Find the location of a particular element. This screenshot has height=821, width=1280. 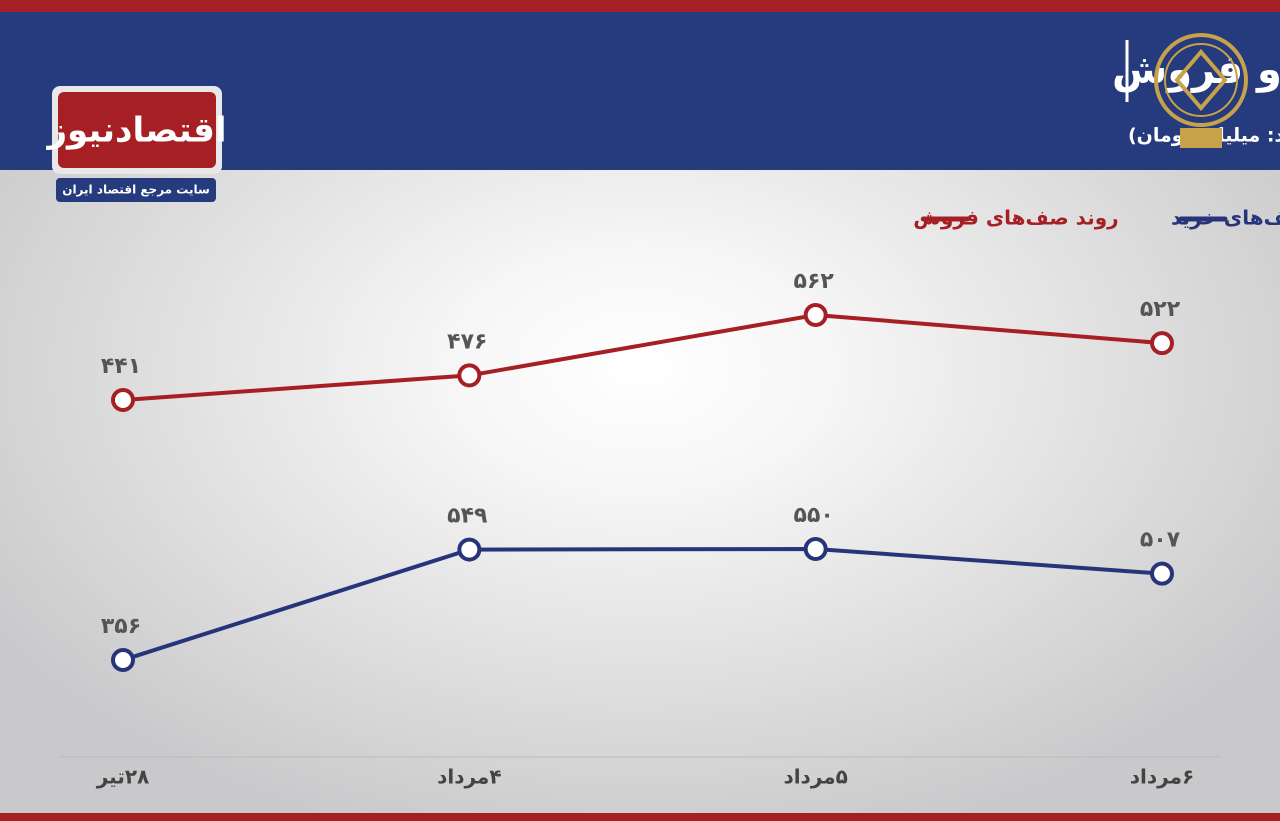

value-label: ۵۴۹ is located at coordinates (467, 516).